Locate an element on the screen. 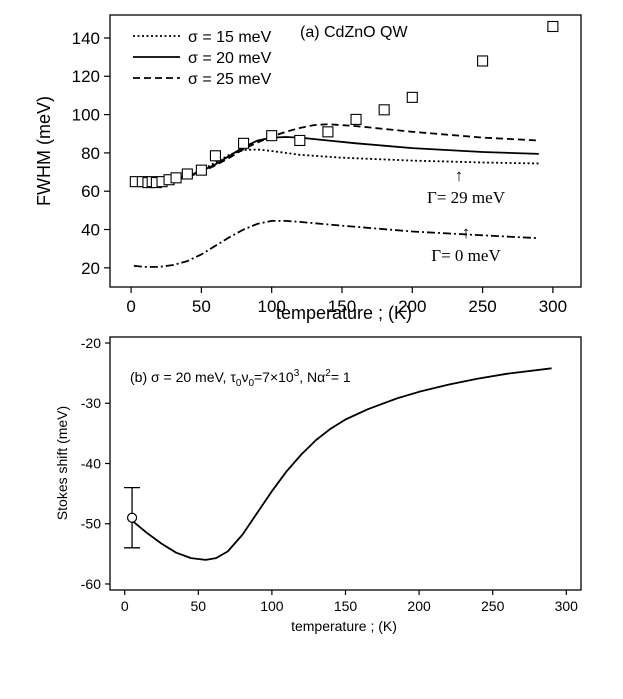 The height and width of the screenshot is (699, 623). legend-label-sigma20: σ = 20 meV is located at coordinates (230, 58).